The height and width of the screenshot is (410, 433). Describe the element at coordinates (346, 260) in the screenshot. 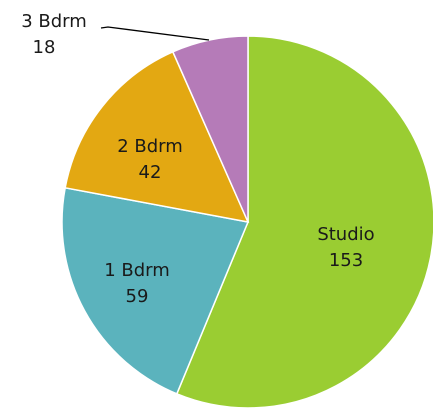

I see `label-studio-value: 153` at that location.